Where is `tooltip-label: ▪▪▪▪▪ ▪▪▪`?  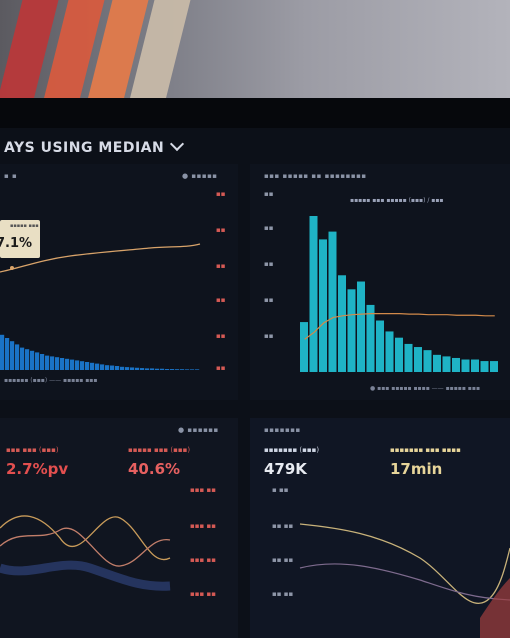 tooltip-label: ▪▪▪▪▪ ▪▪▪ is located at coordinates (24, 226).